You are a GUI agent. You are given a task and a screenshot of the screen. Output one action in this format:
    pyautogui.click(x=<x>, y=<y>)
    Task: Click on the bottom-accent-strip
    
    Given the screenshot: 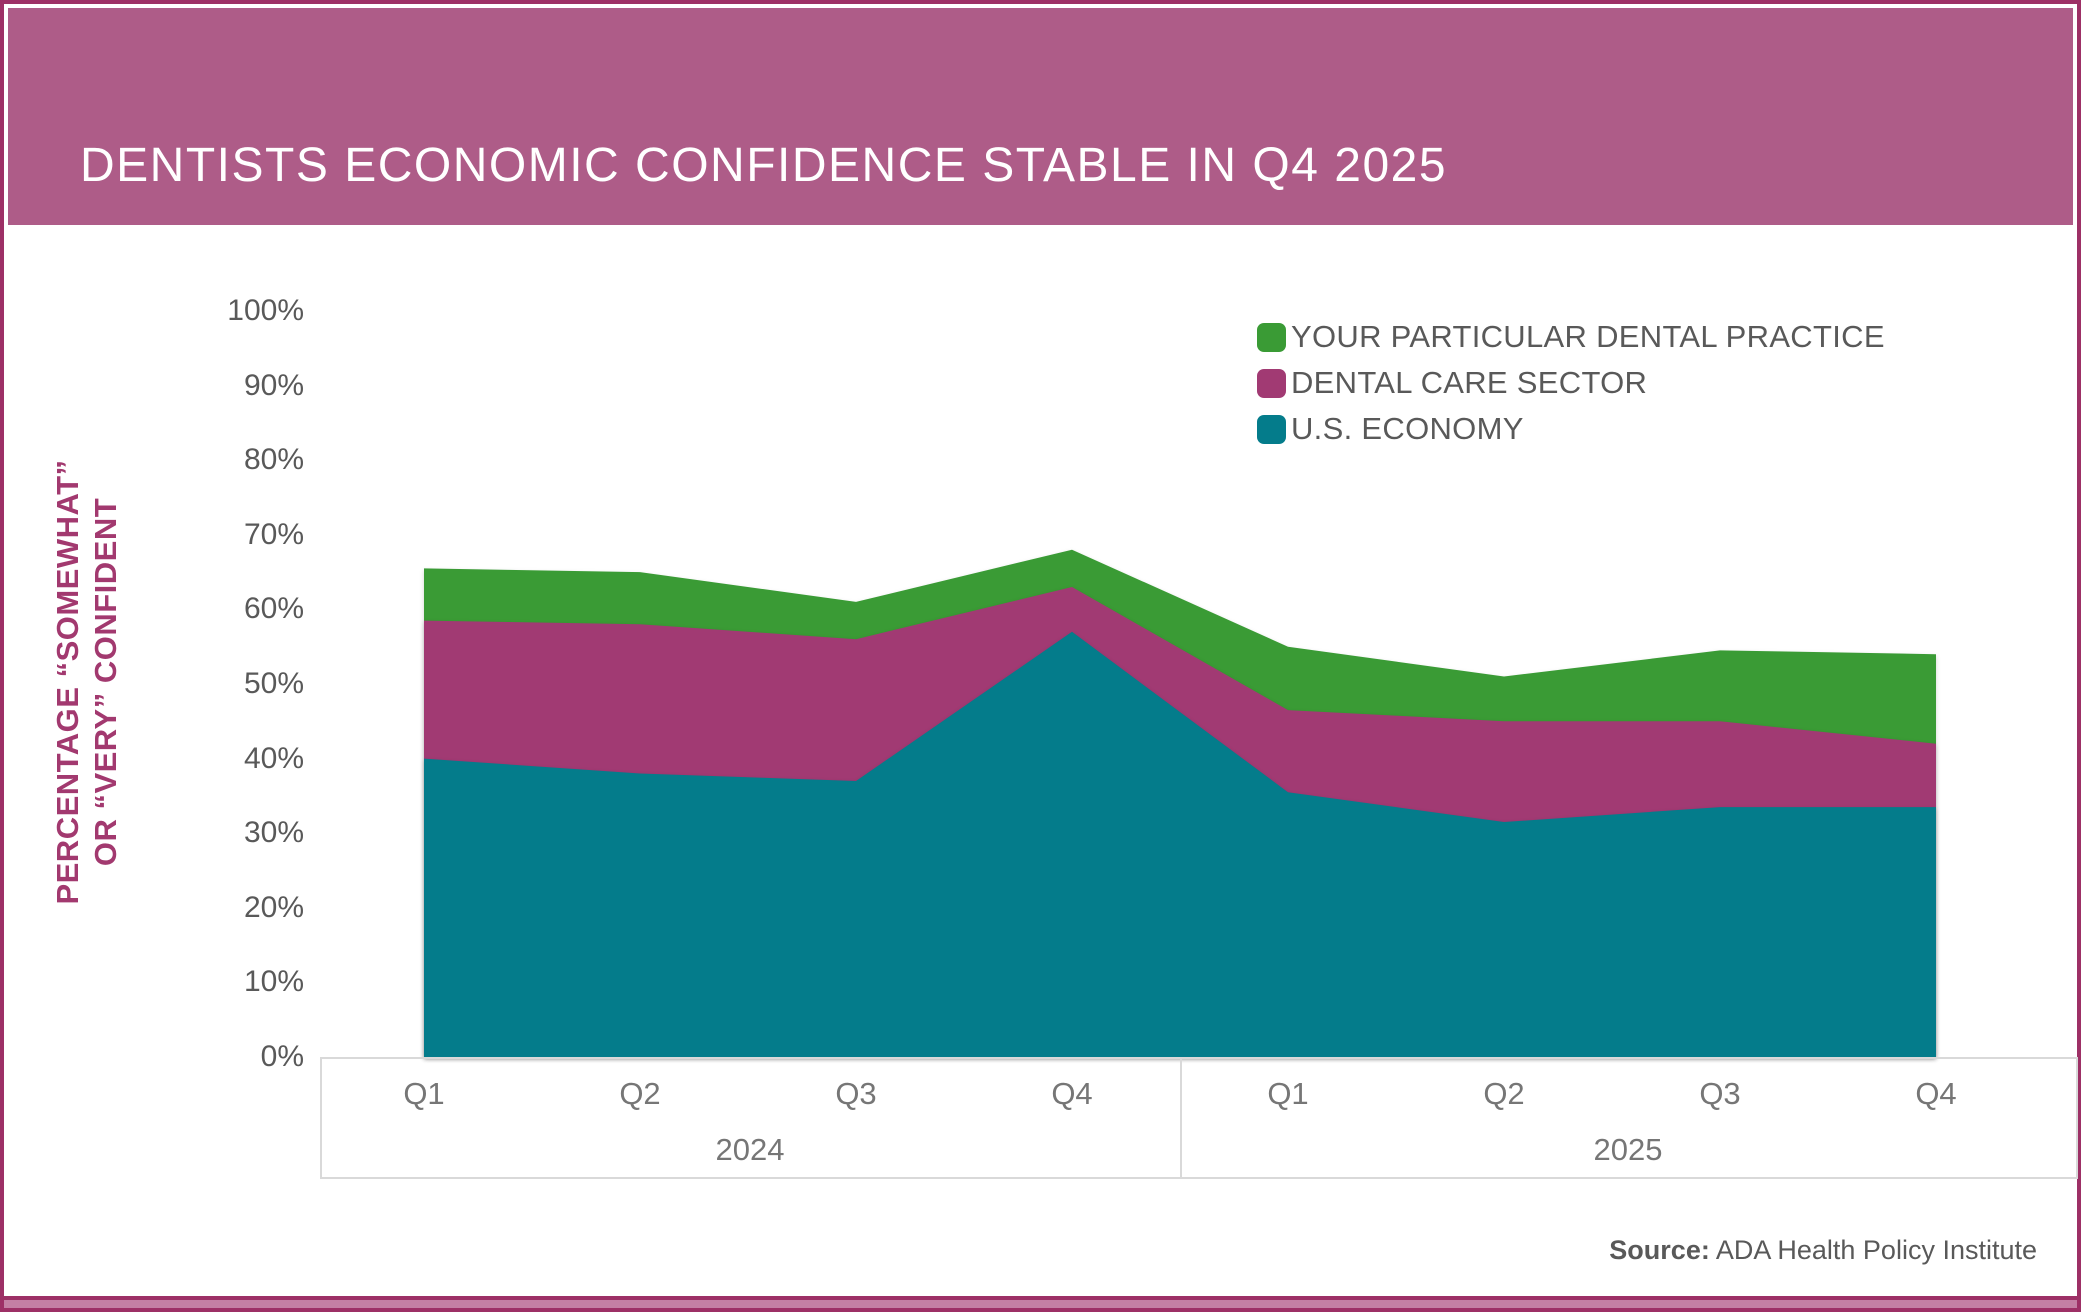 What is the action you would take?
    pyautogui.click(x=1040, y=1302)
    